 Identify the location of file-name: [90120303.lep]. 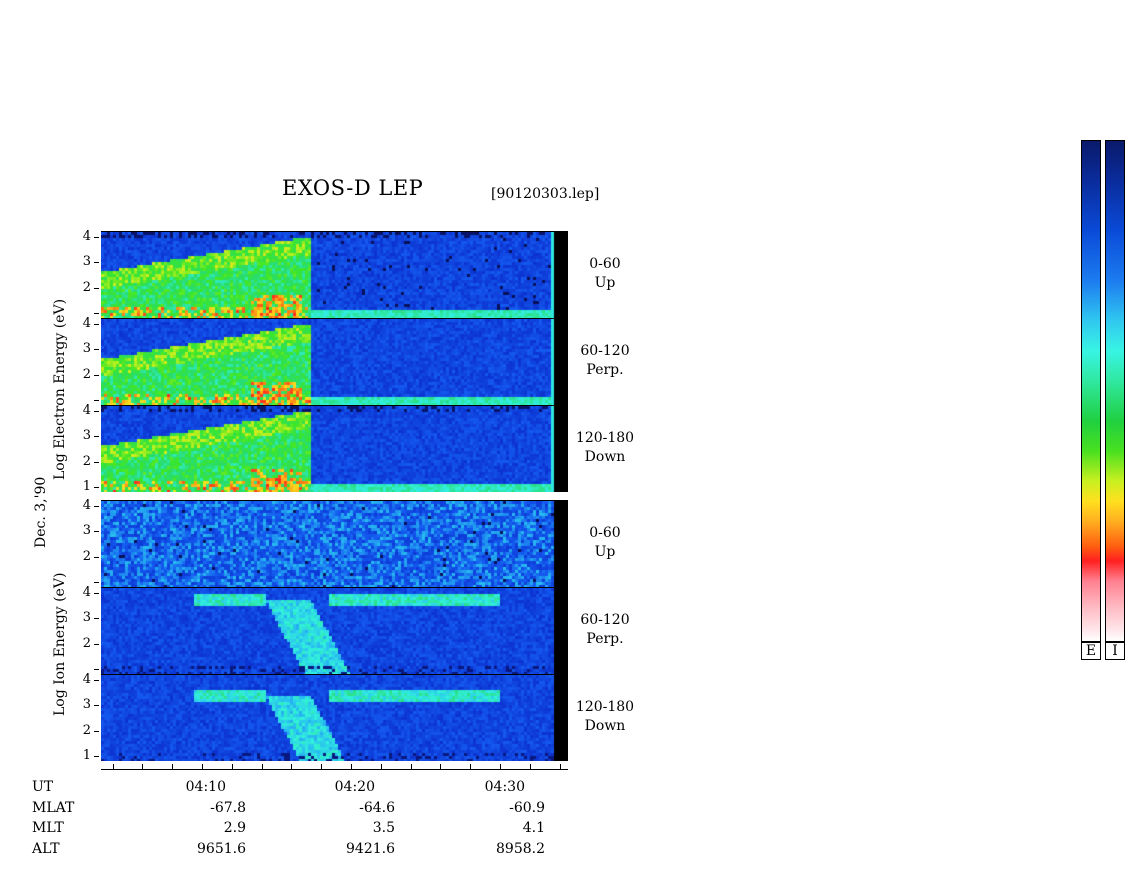
(545, 194).